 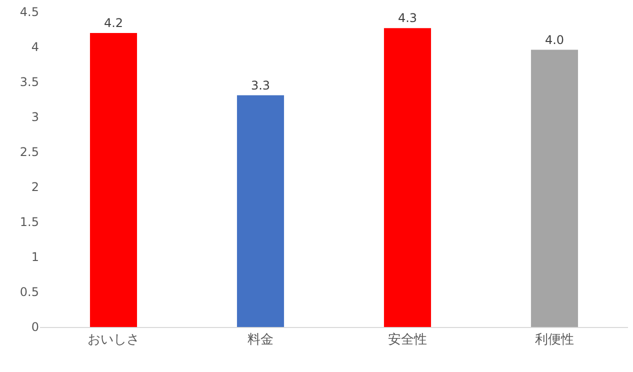 I want to click on y-tick-label: 4.5, so click(x=29, y=12).